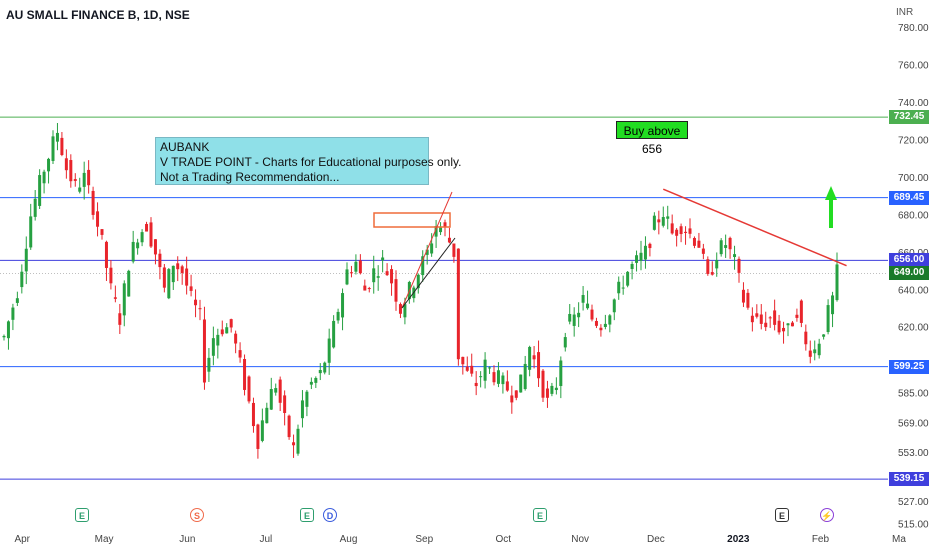 This screenshot has width=932, height=550. Describe the element at coordinates (909, 479) in the screenshot. I see `price-tag: 539.15` at that location.